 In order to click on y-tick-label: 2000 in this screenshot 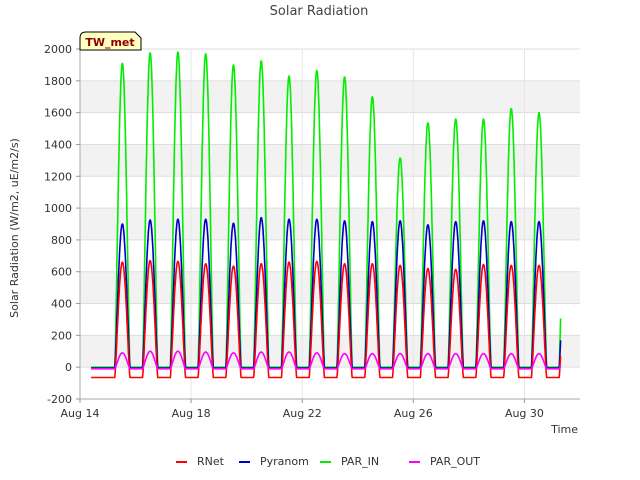, I will do `click(58, 49)`.